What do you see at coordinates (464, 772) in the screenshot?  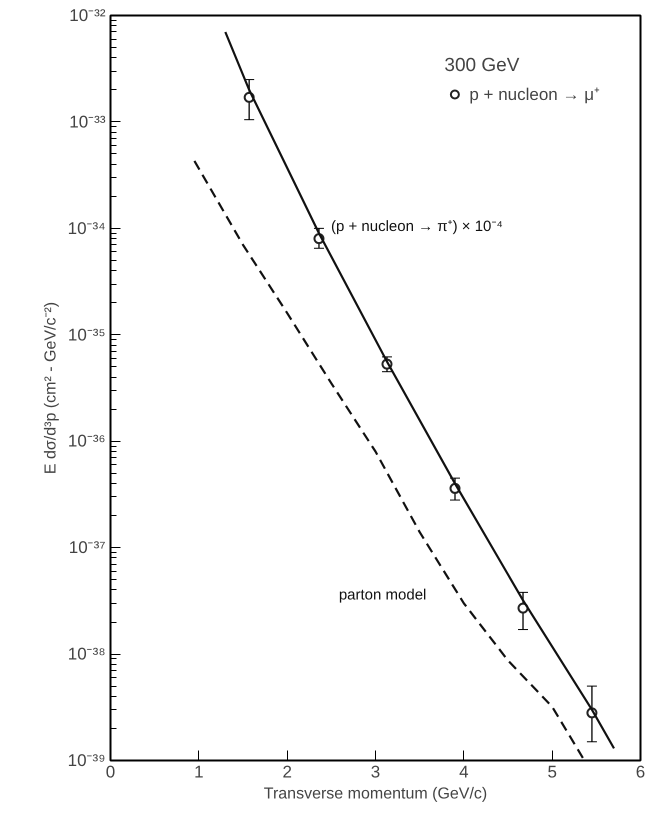 I see `x-tick-label: 4` at bounding box center [464, 772].